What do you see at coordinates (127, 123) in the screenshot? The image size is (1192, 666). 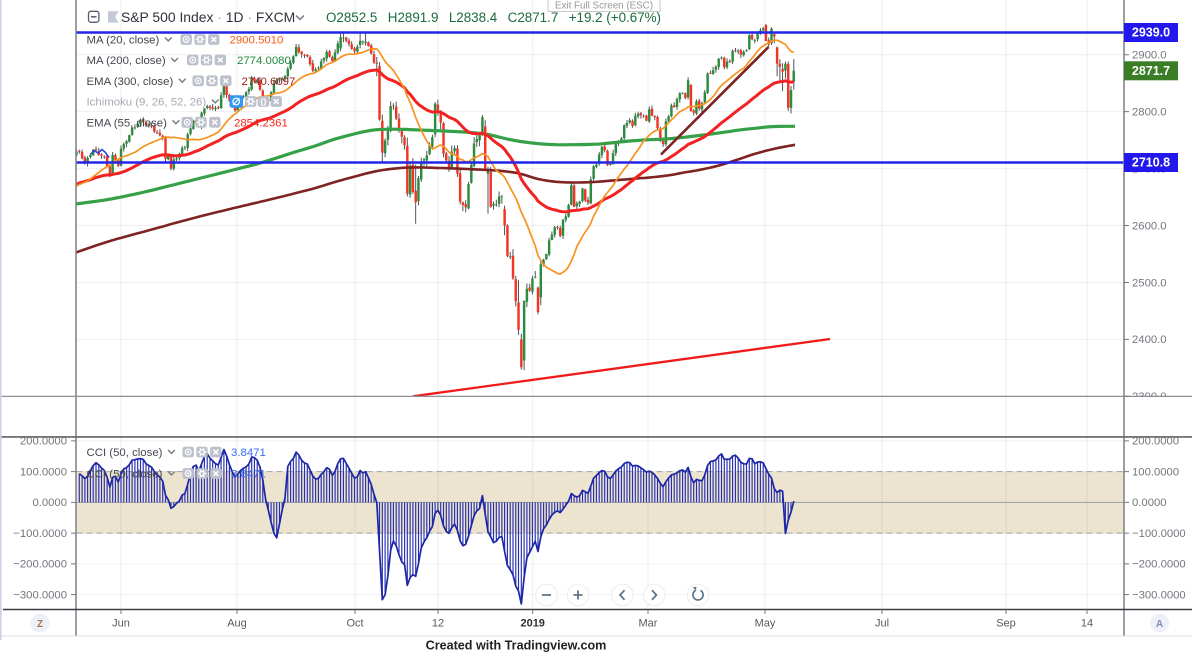 I see `svg-text: EMA (55, close)` at bounding box center [127, 123].